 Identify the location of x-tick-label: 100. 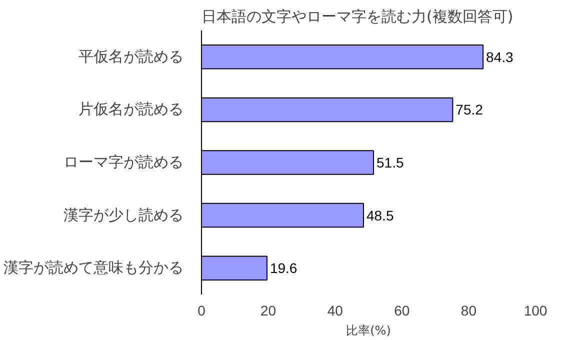
(536, 310).